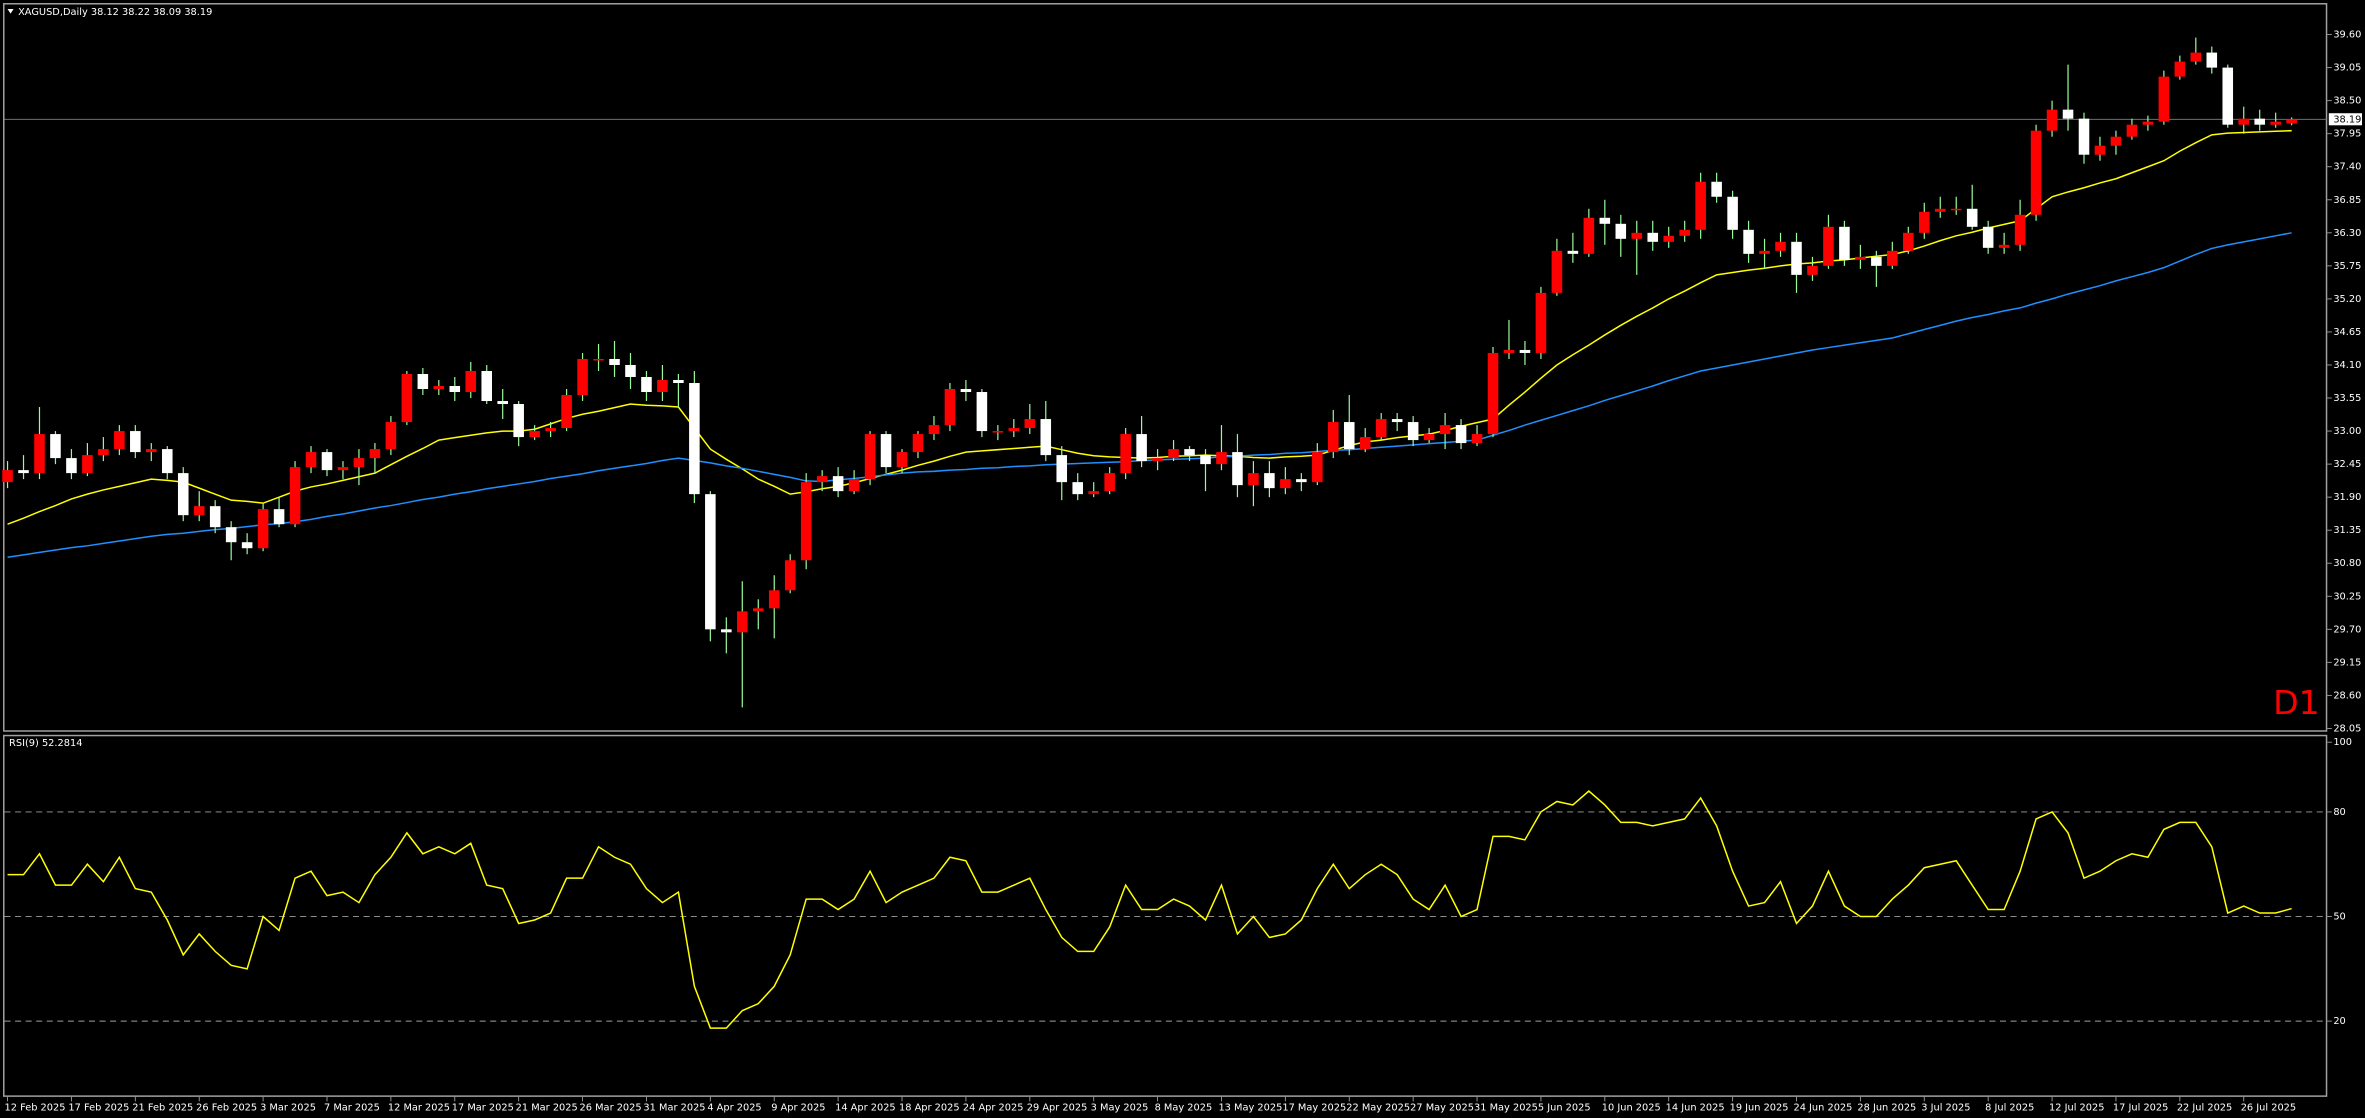 The image size is (2365, 1118). Describe the element at coordinates (1631, 1107) in the screenshot. I see `x-tick-label: 10 Jun 2025` at that location.